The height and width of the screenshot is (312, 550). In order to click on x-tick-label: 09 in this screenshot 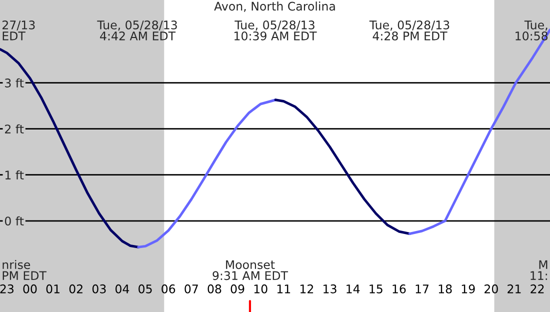, I will do `click(237, 289)`.